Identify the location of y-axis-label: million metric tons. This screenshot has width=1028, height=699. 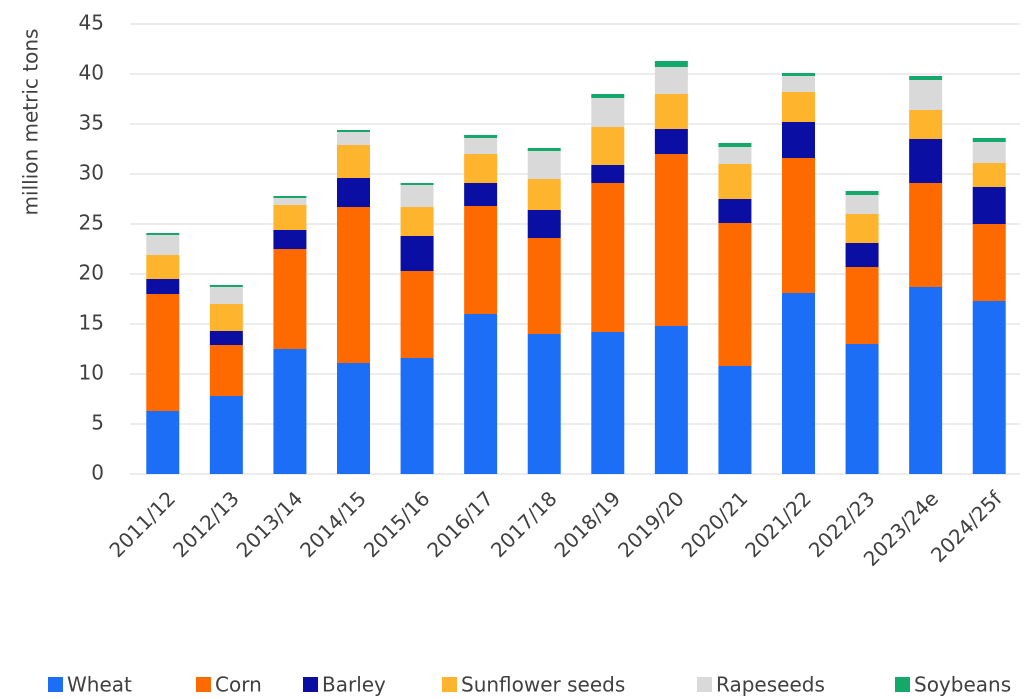
(31, 122).